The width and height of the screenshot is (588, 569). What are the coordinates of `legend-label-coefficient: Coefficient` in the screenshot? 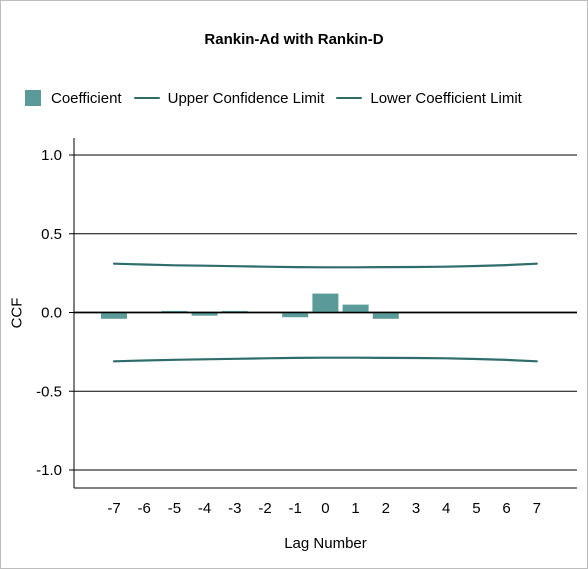 It's located at (86, 98).